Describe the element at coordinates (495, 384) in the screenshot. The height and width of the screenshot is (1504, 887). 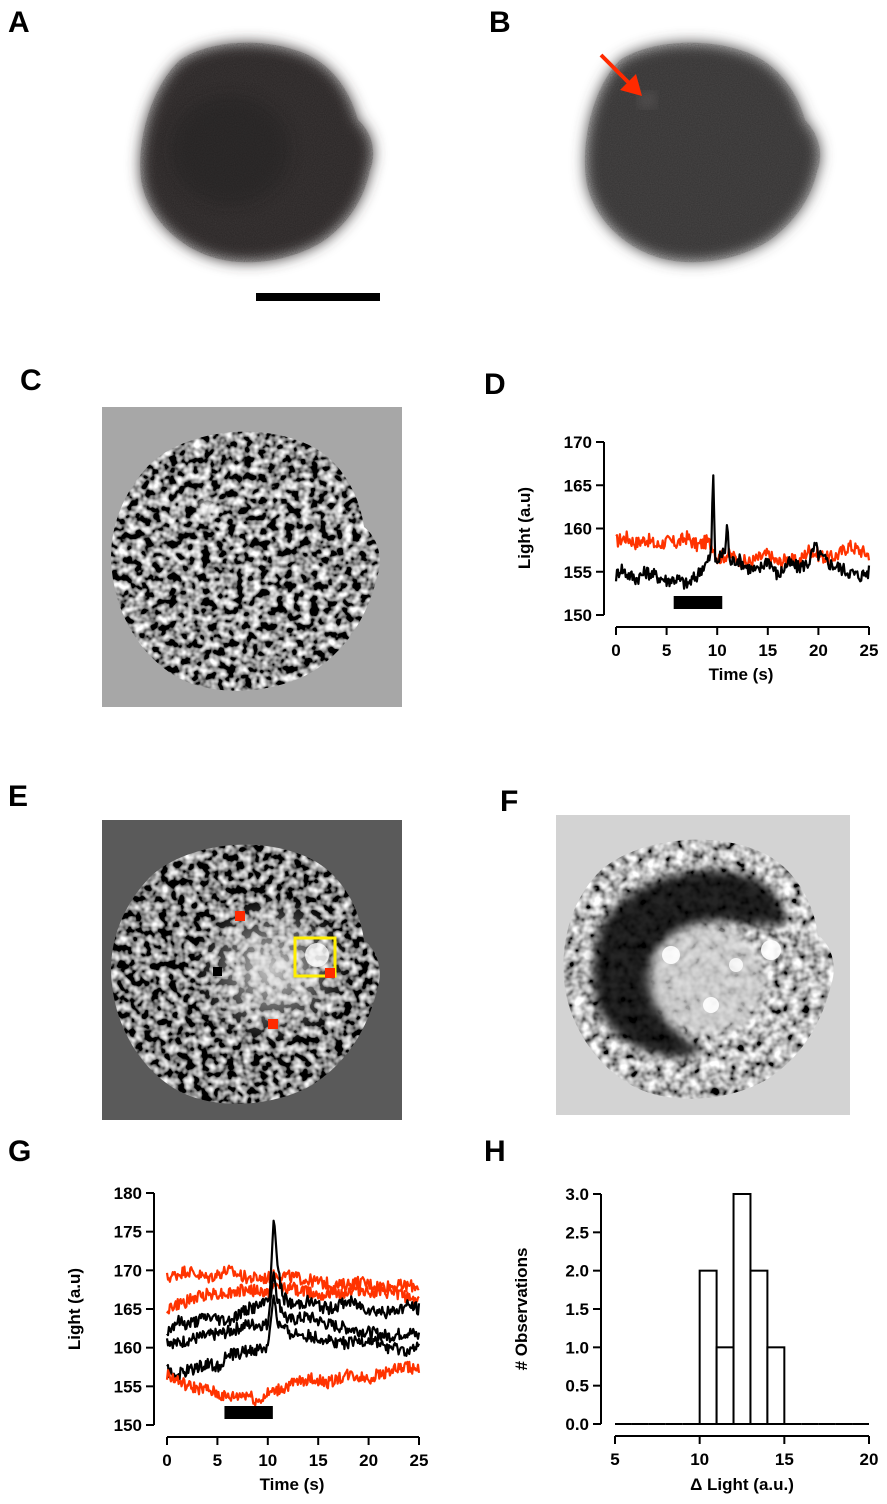
I see `panel-label-d: D` at that location.